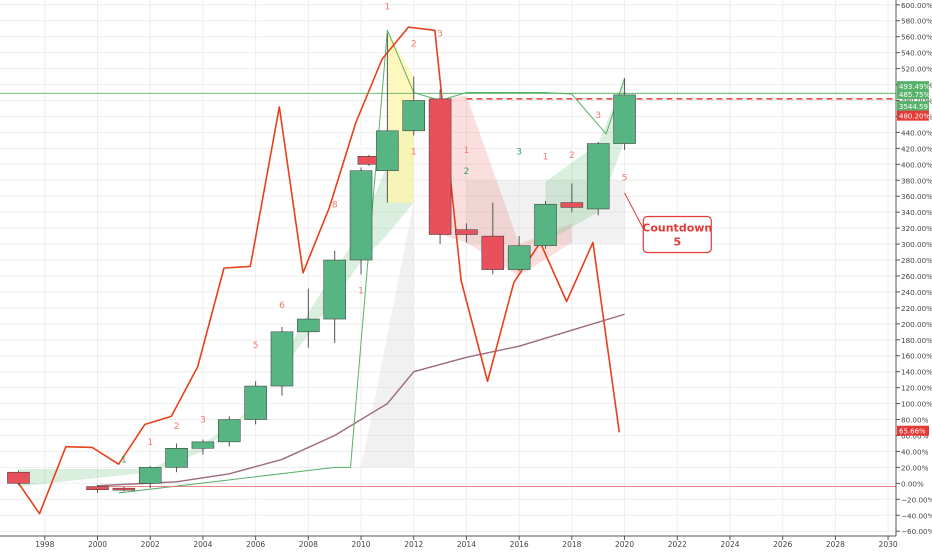  What do you see at coordinates (916, 324) in the screenshot?
I see `y-tick-label: 200.00%` at bounding box center [916, 324].